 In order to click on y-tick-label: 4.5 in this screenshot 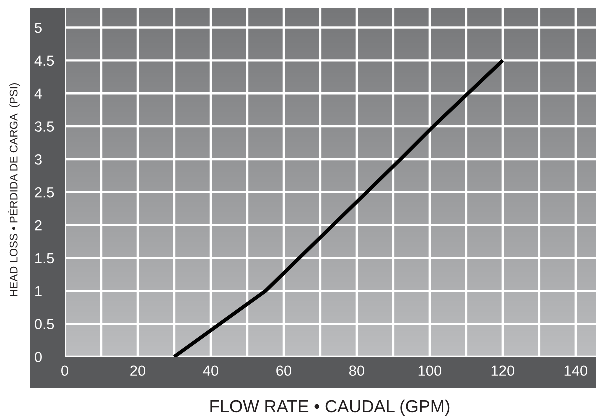, I will do `click(44, 61)`.